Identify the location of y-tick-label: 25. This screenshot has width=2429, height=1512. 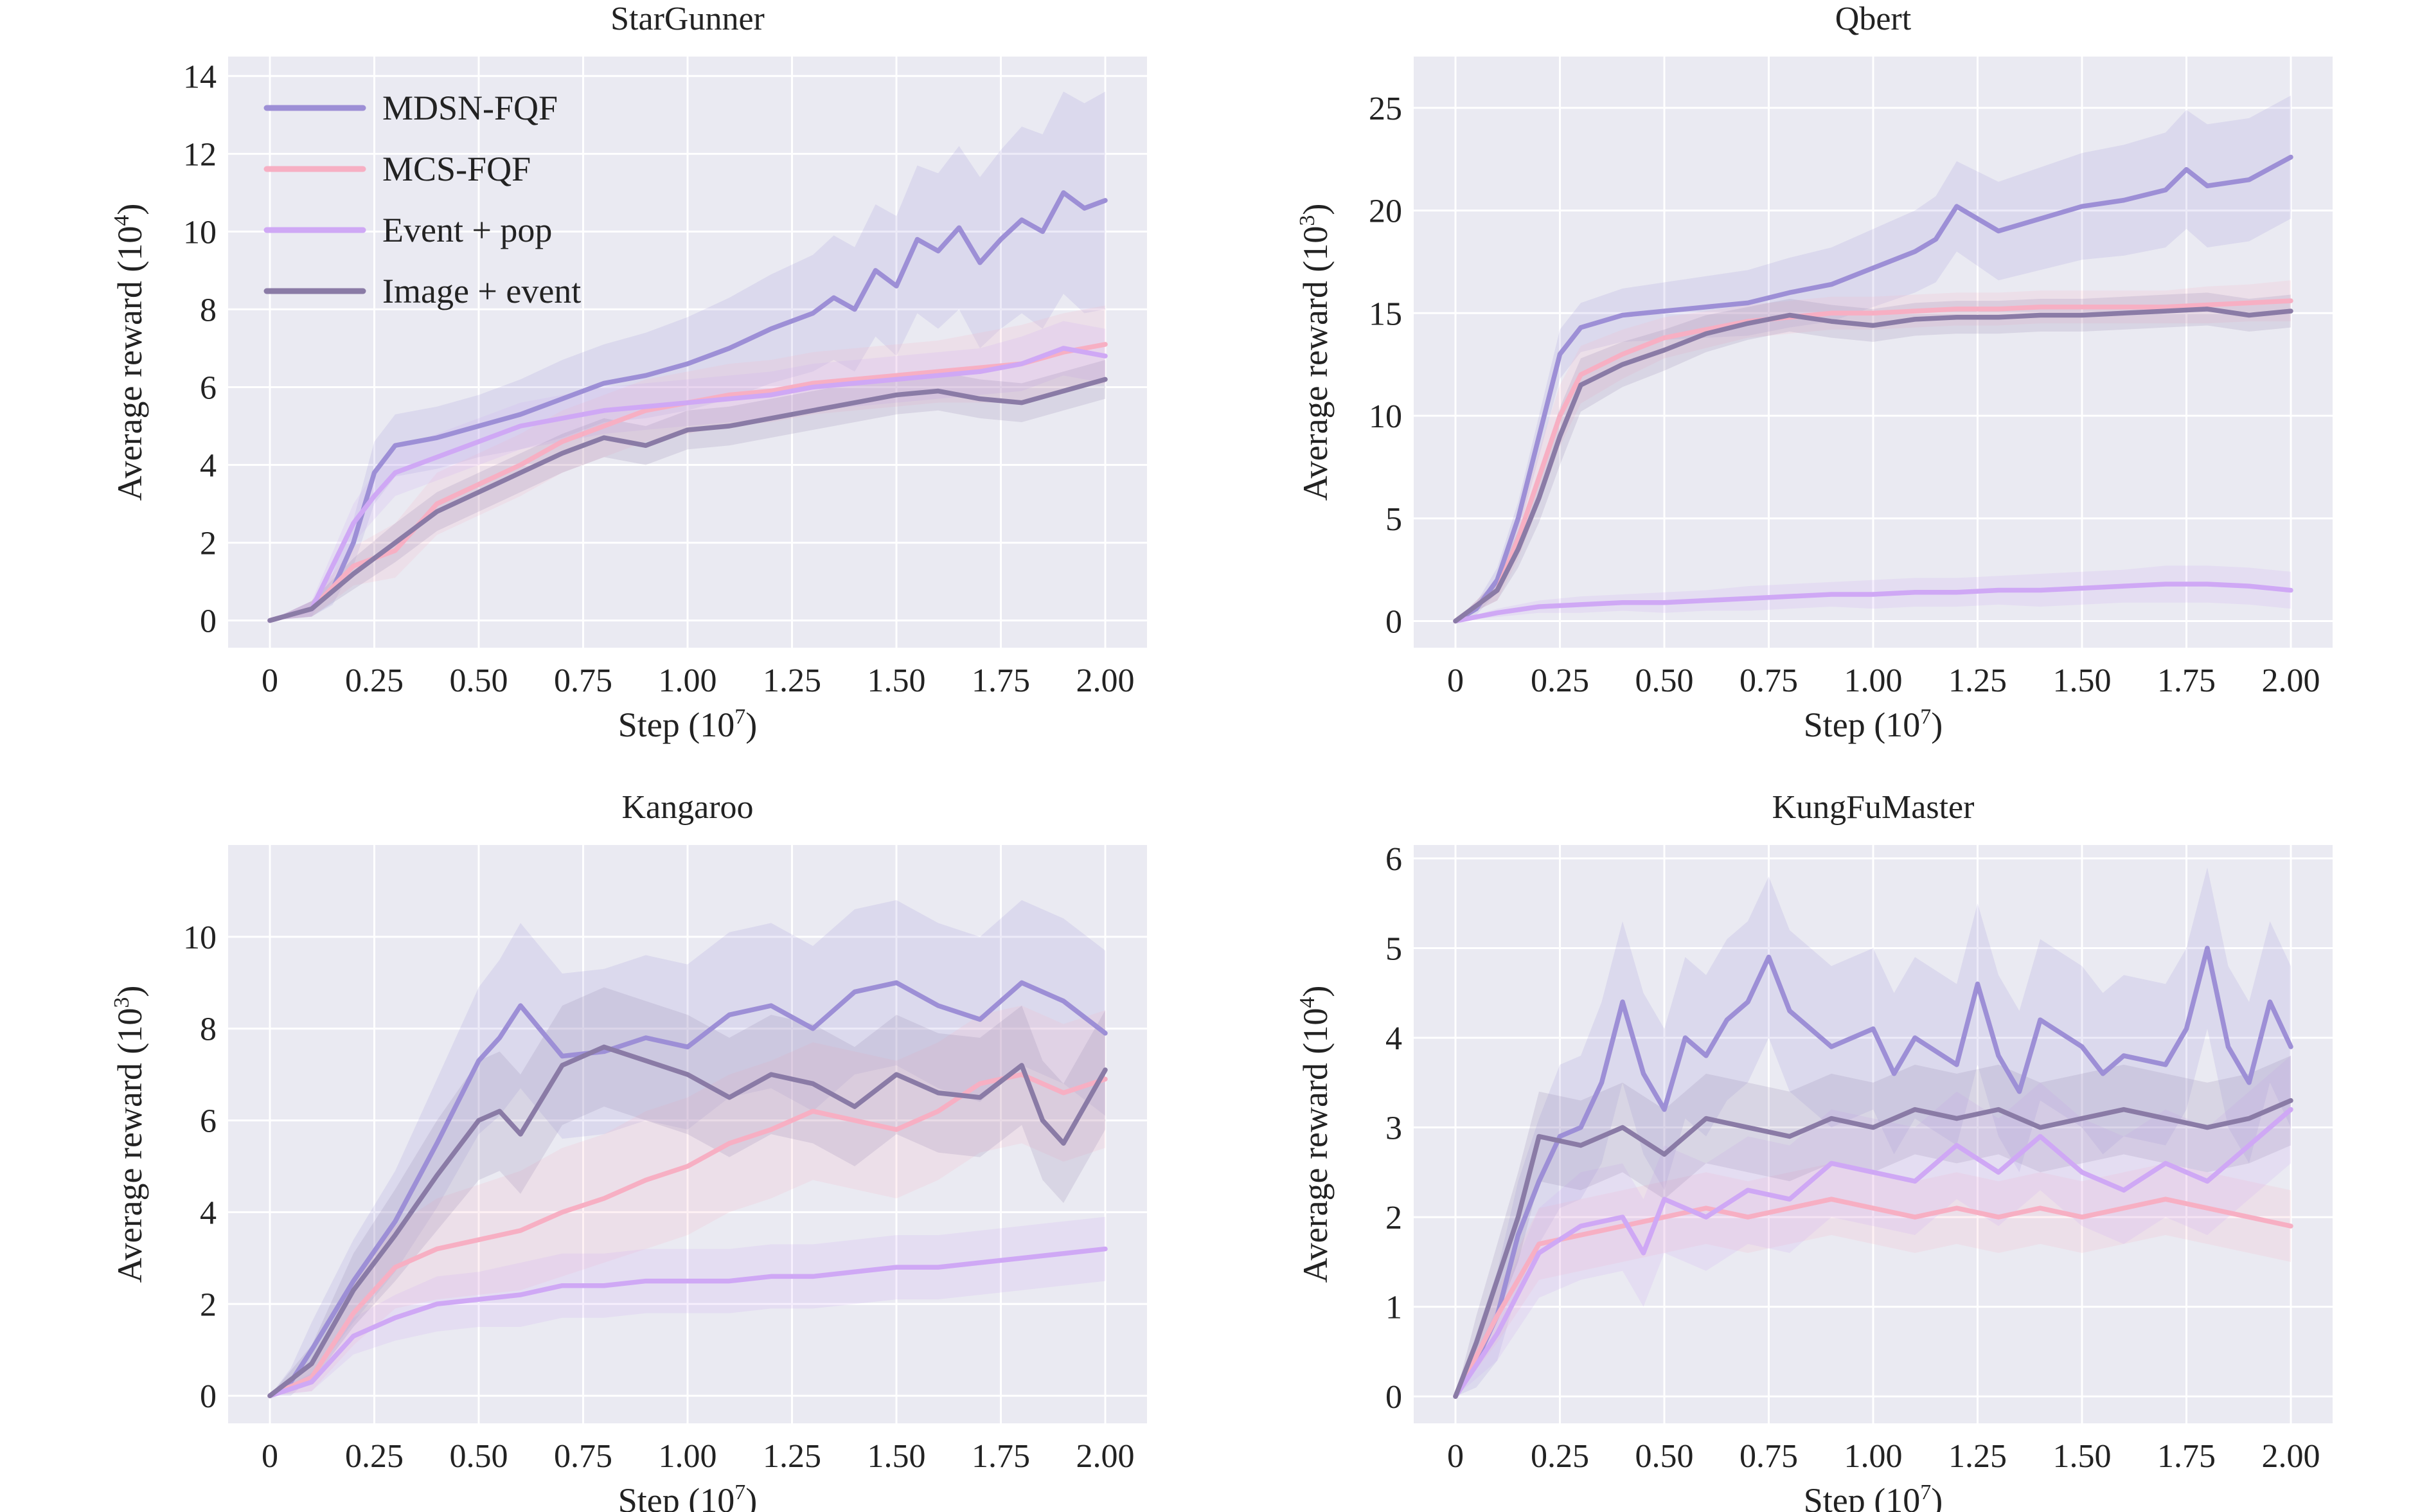
(1385, 109).